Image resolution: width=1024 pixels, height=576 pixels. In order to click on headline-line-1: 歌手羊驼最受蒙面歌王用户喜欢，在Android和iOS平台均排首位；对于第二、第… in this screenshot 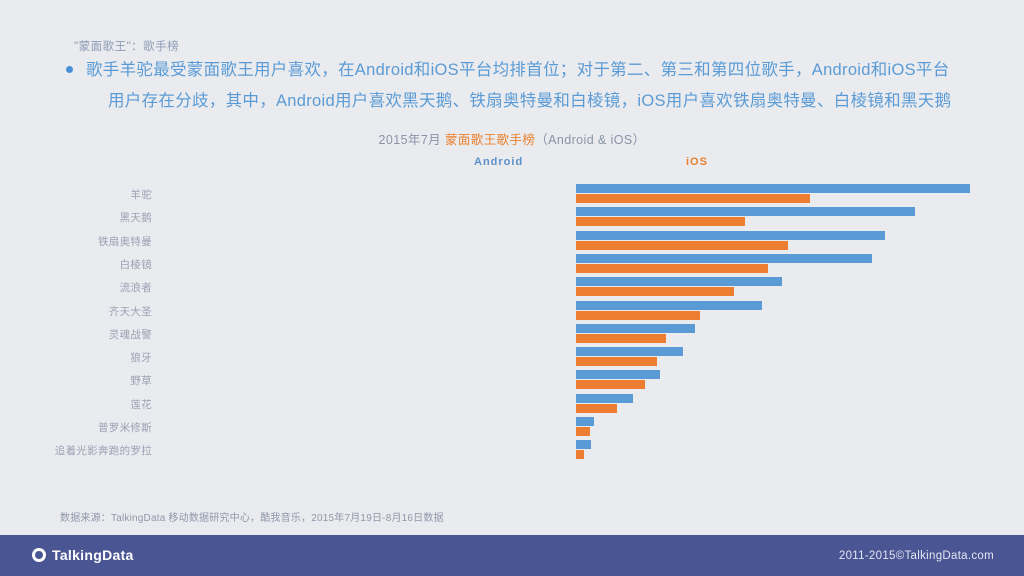, I will do `click(518, 70)`.